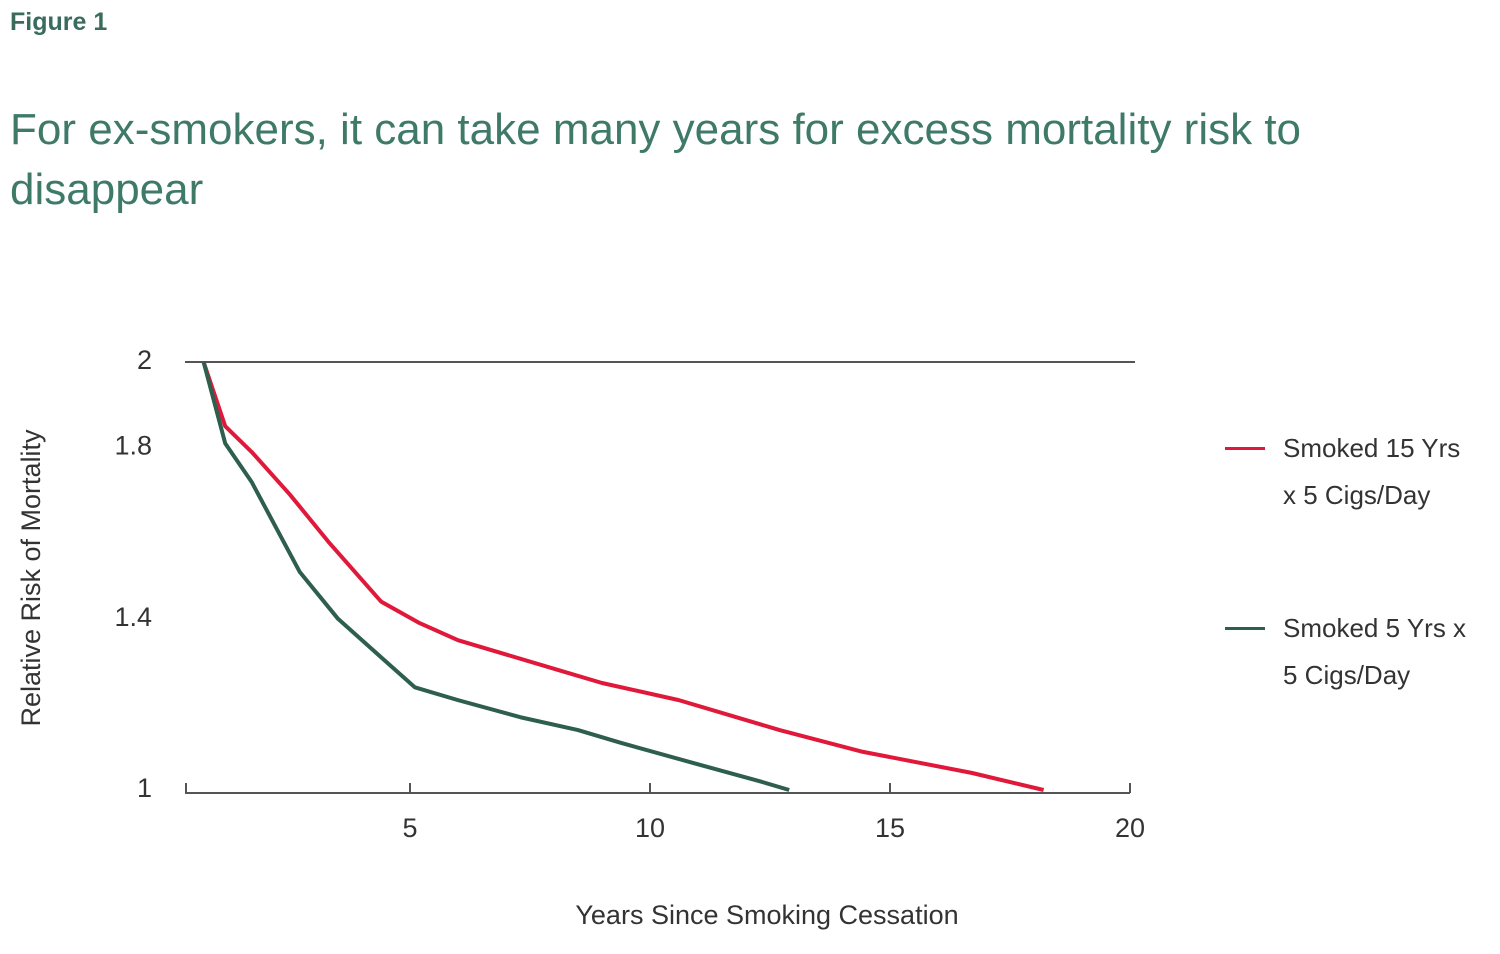 The height and width of the screenshot is (954, 1500). Describe the element at coordinates (133, 446) in the screenshot. I see `y-tick-label: 1.8` at that location.